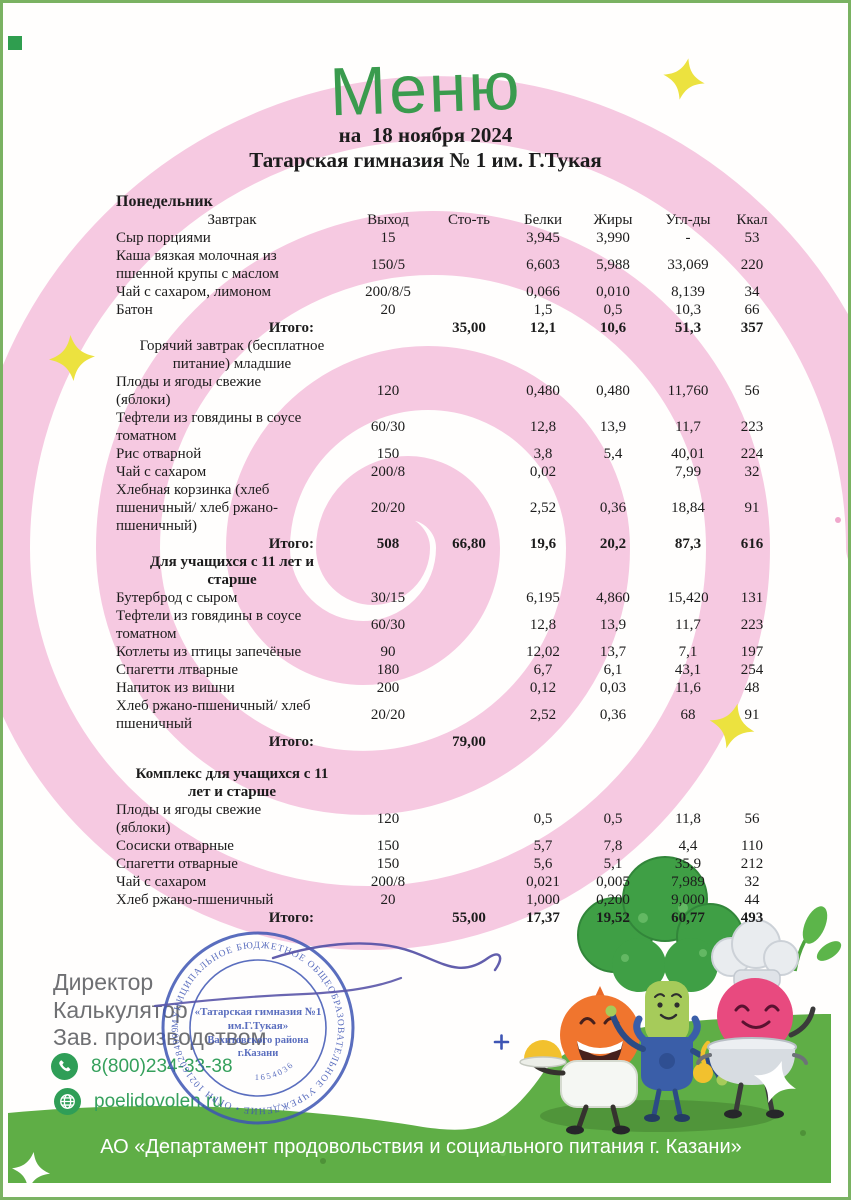  Describe the element at coordinates (64, 1066) in the screenshot. I see `phone-icon` at that location.